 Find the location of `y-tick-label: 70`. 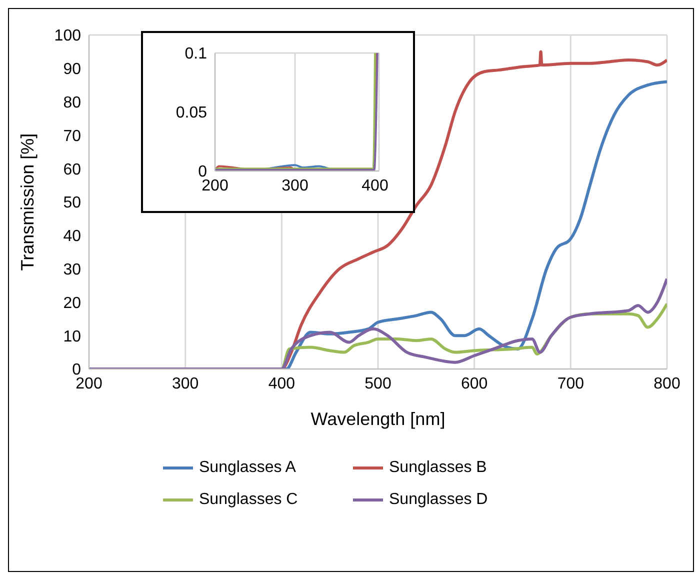

y-tick-label: 70 is located at coordinates (72, 136).